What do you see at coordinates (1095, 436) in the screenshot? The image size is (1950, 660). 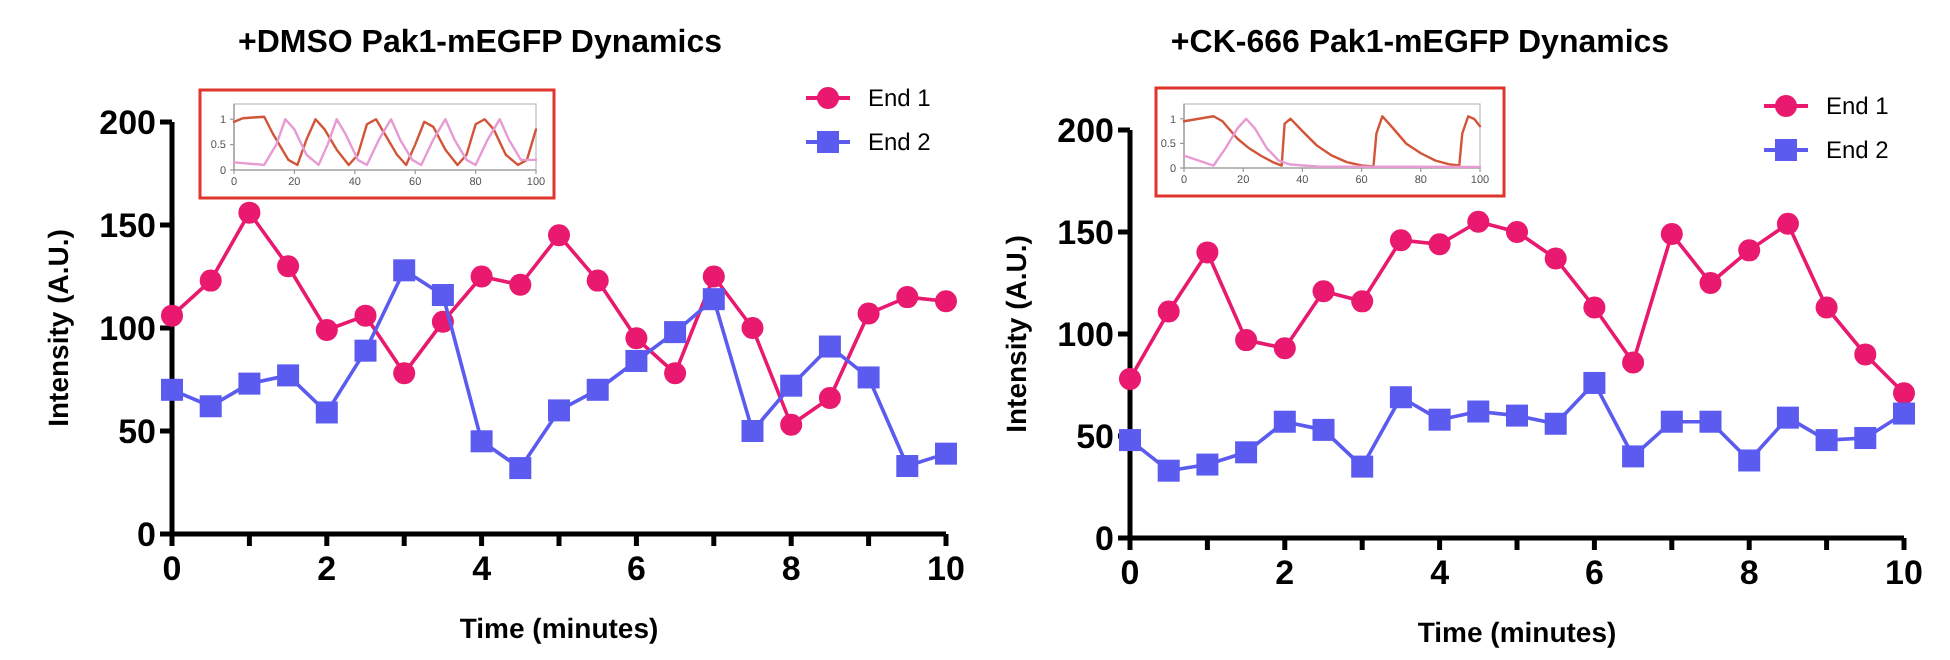 I see `y-tick-label: 50` at bounding box center [1095, 436].